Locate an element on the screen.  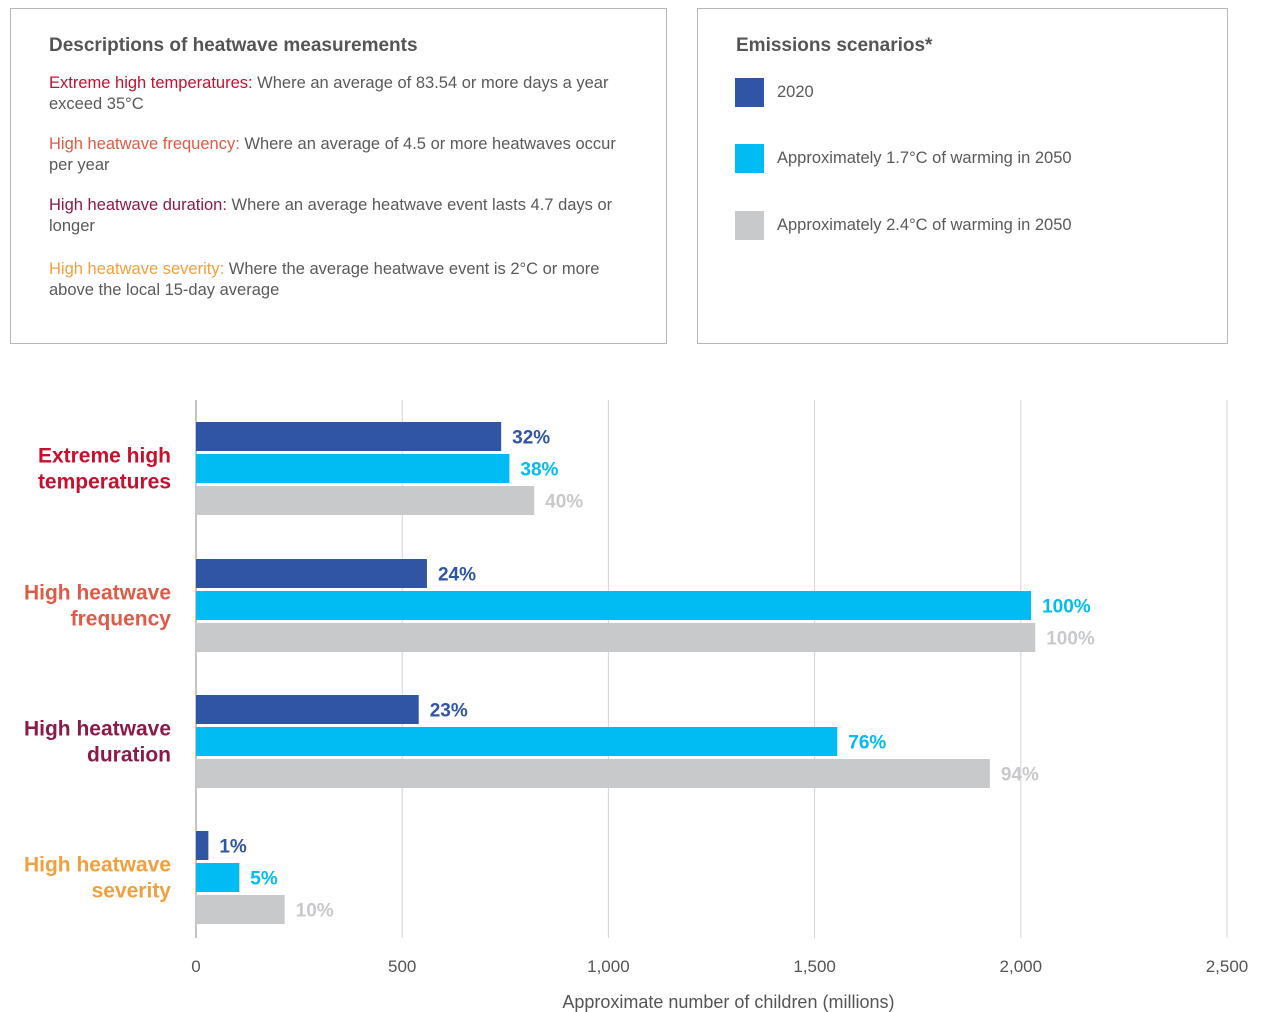
category-label: temperatures is located at coordinates (104, 482).